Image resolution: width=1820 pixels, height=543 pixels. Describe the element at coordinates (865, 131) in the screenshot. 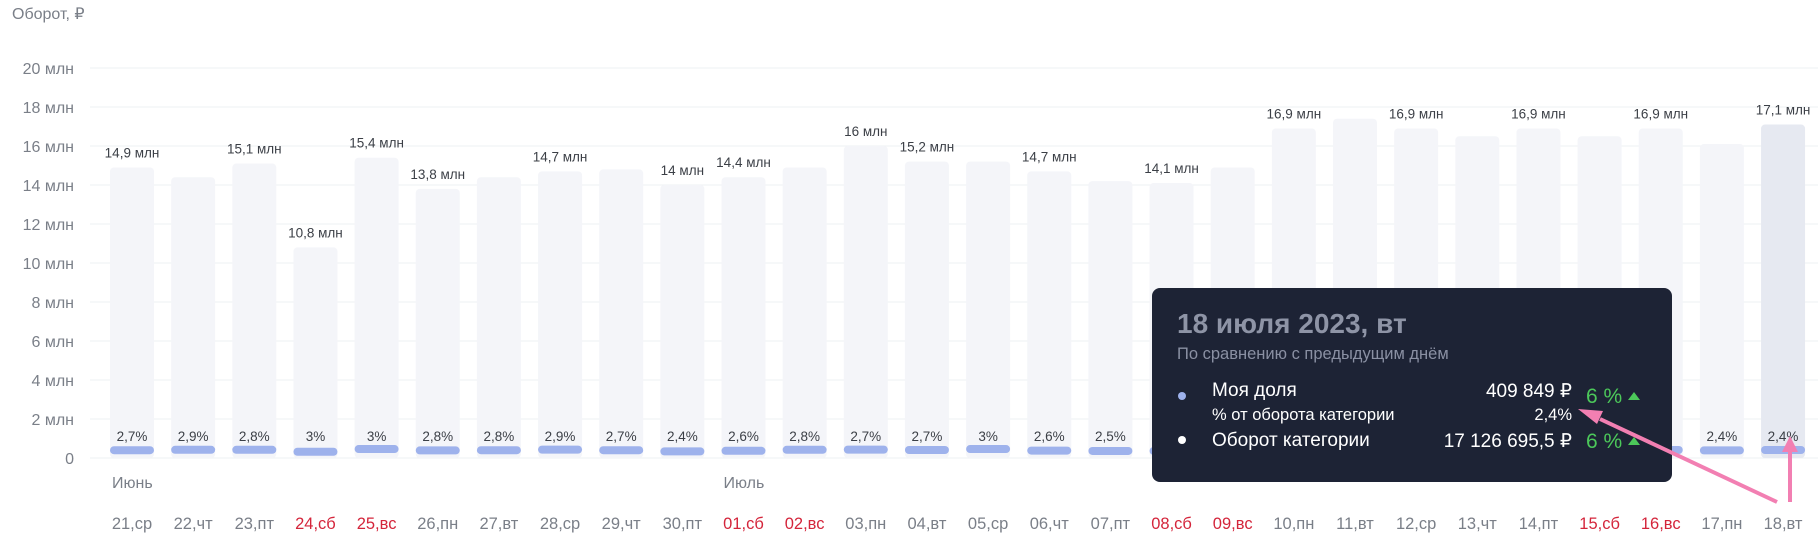

I see `value-label: 16 млн` at that location.